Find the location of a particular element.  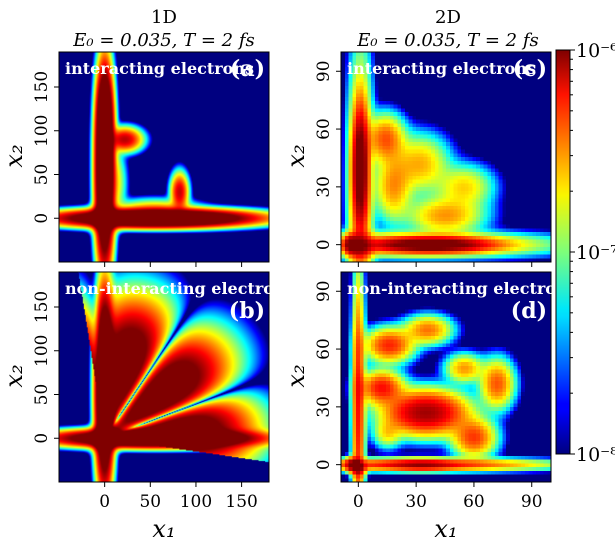

heatmap-b is located at coordinates (164, 377).